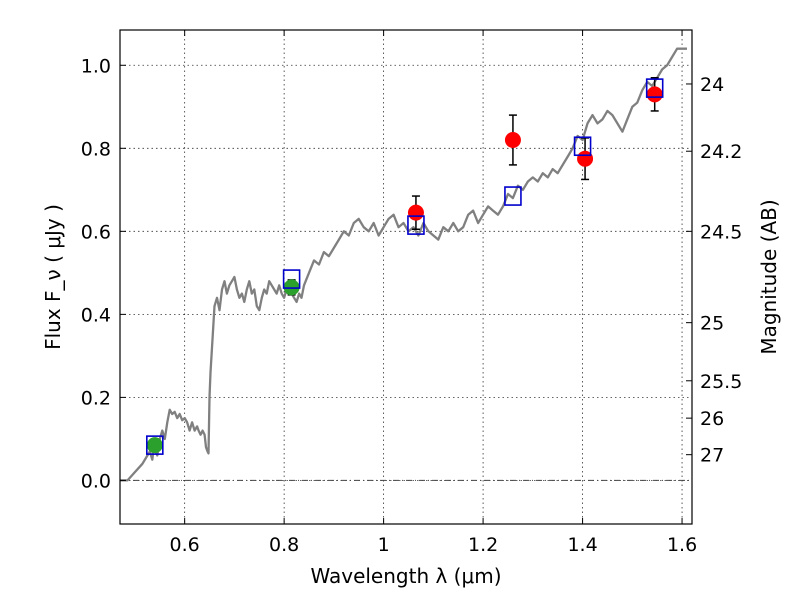 This screenshot has width=800, height=600. I want to click on x-tick-label: 1.4, so click(582, 545).